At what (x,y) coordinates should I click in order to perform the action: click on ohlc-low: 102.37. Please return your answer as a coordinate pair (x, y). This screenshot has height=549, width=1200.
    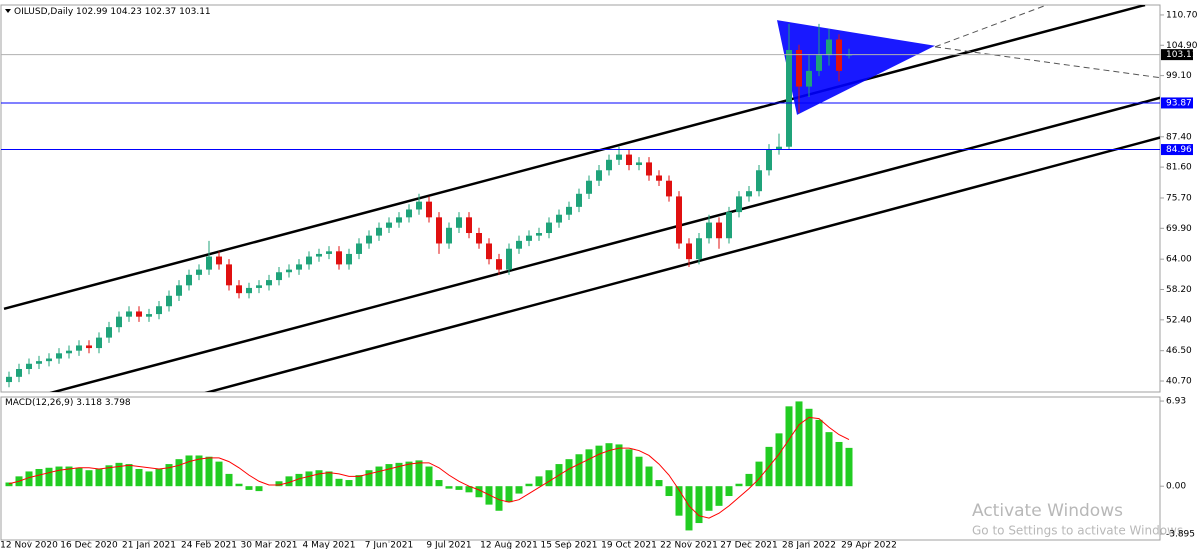
    Looking at the image, I should click on (161, 12).